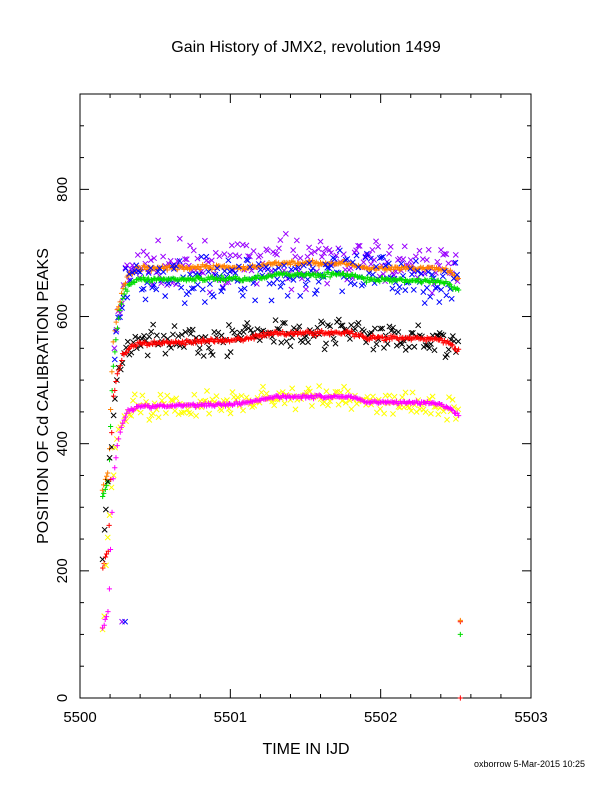  Describe the element at coordinates (380, 717) in the screenshot. I see `x-tick-label: 5502` at that location.